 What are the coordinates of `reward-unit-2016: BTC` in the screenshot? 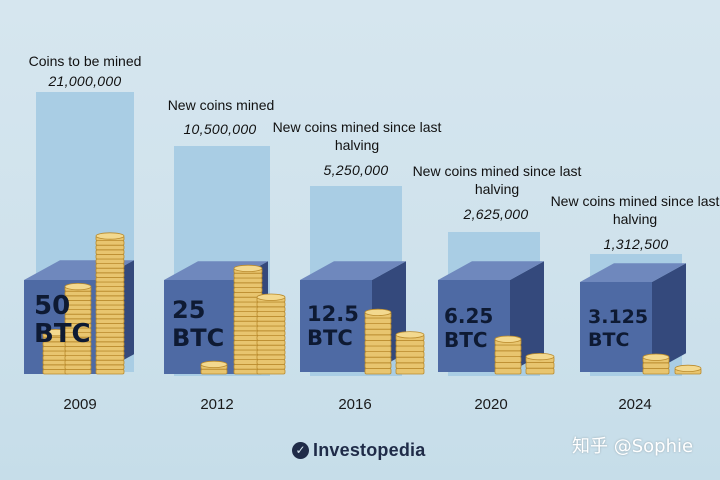 It's located at (330, 338).